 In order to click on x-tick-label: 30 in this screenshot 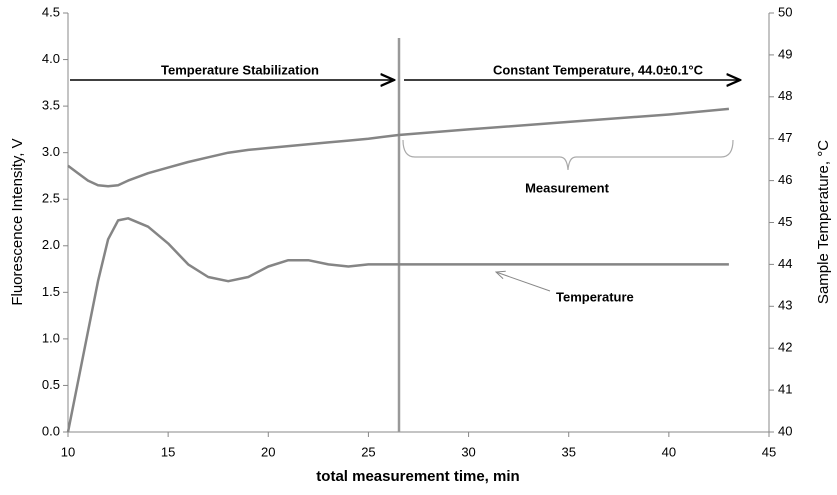, I will do `click(468, 451)`.